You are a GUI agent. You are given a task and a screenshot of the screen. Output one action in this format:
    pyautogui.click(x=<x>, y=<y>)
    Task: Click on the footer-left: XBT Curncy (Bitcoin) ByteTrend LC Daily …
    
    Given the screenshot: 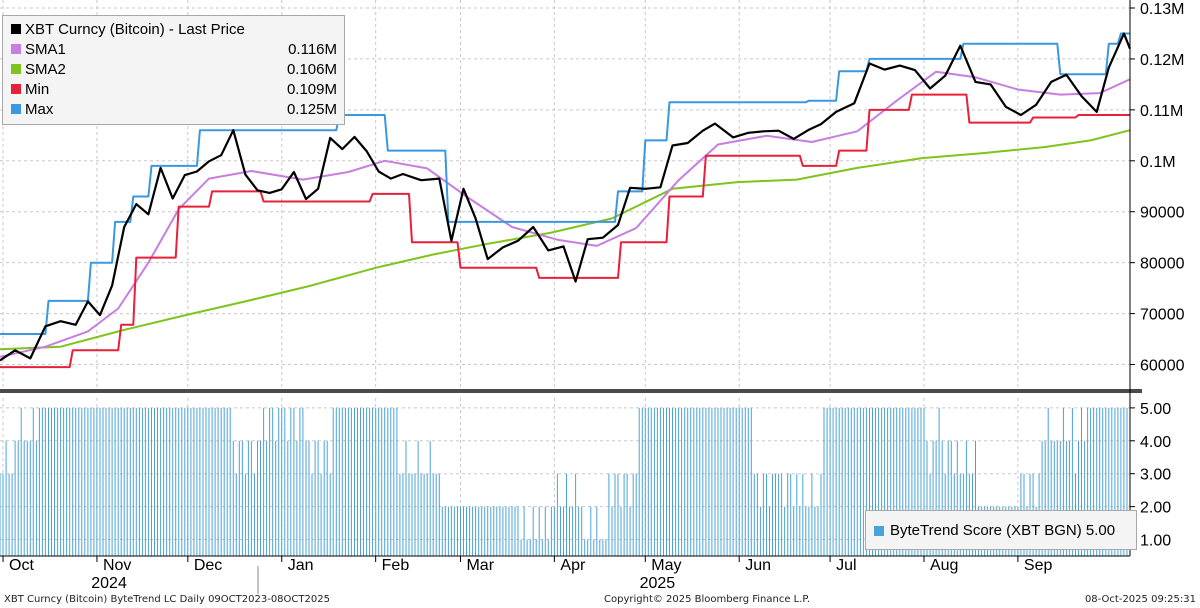 What is the action you would take?
    pyautogui.click(x=167, y=599)
    